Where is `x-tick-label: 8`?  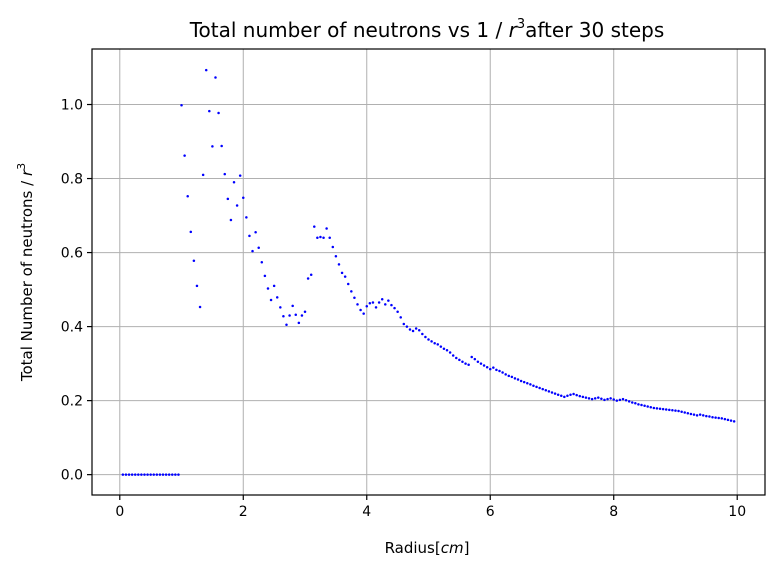 x-tick-label: 8 is located at coordinates (613, 512).